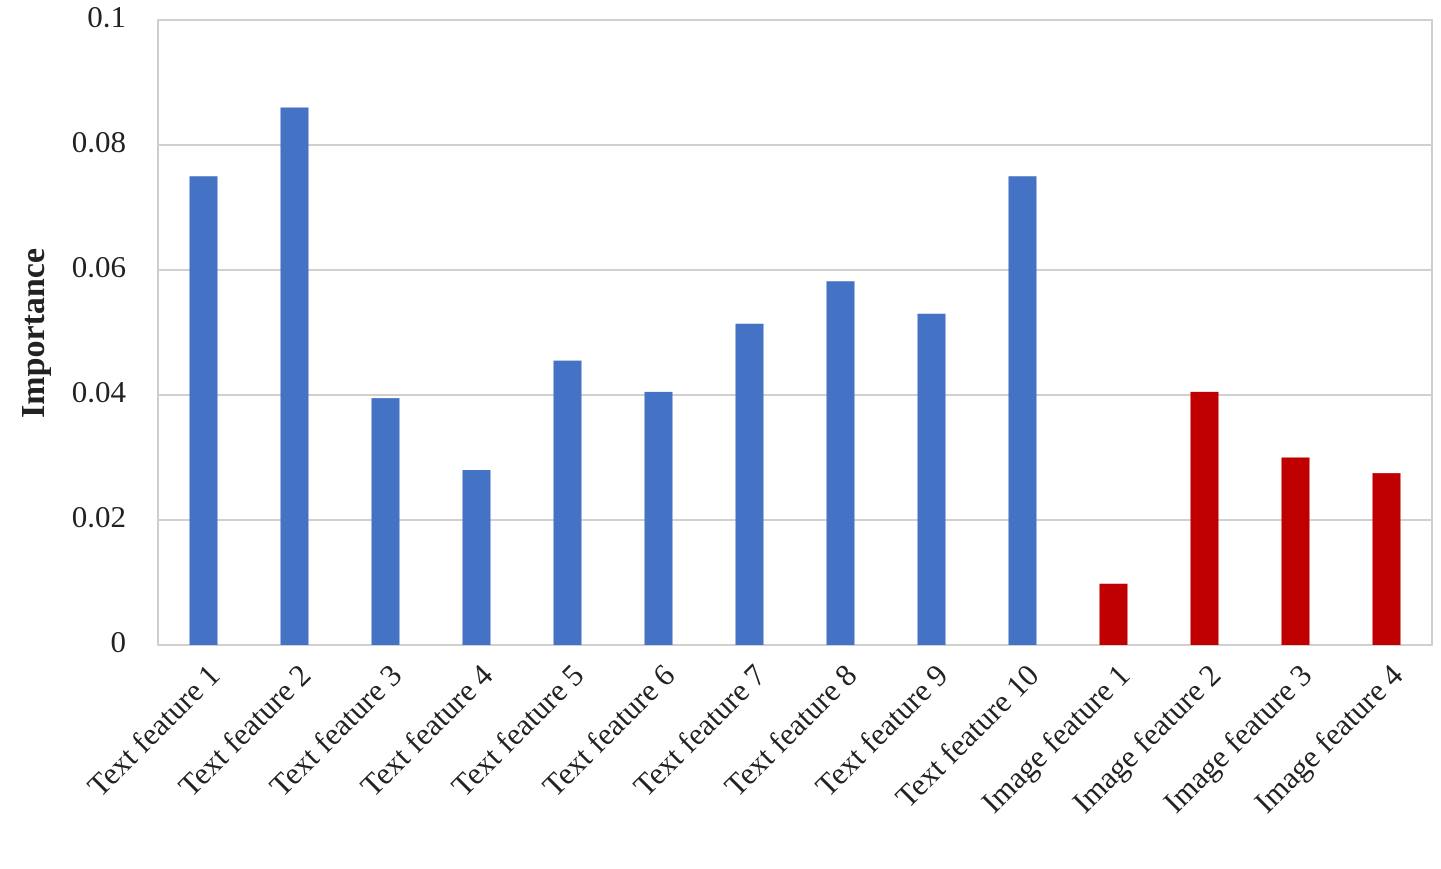 The height and width of the screenshot is (869, 1441). What do you see at coordinates (99, 141) in the screenshot?
I see `y-tick-label: 0.08` at bounding box center [99, 141].